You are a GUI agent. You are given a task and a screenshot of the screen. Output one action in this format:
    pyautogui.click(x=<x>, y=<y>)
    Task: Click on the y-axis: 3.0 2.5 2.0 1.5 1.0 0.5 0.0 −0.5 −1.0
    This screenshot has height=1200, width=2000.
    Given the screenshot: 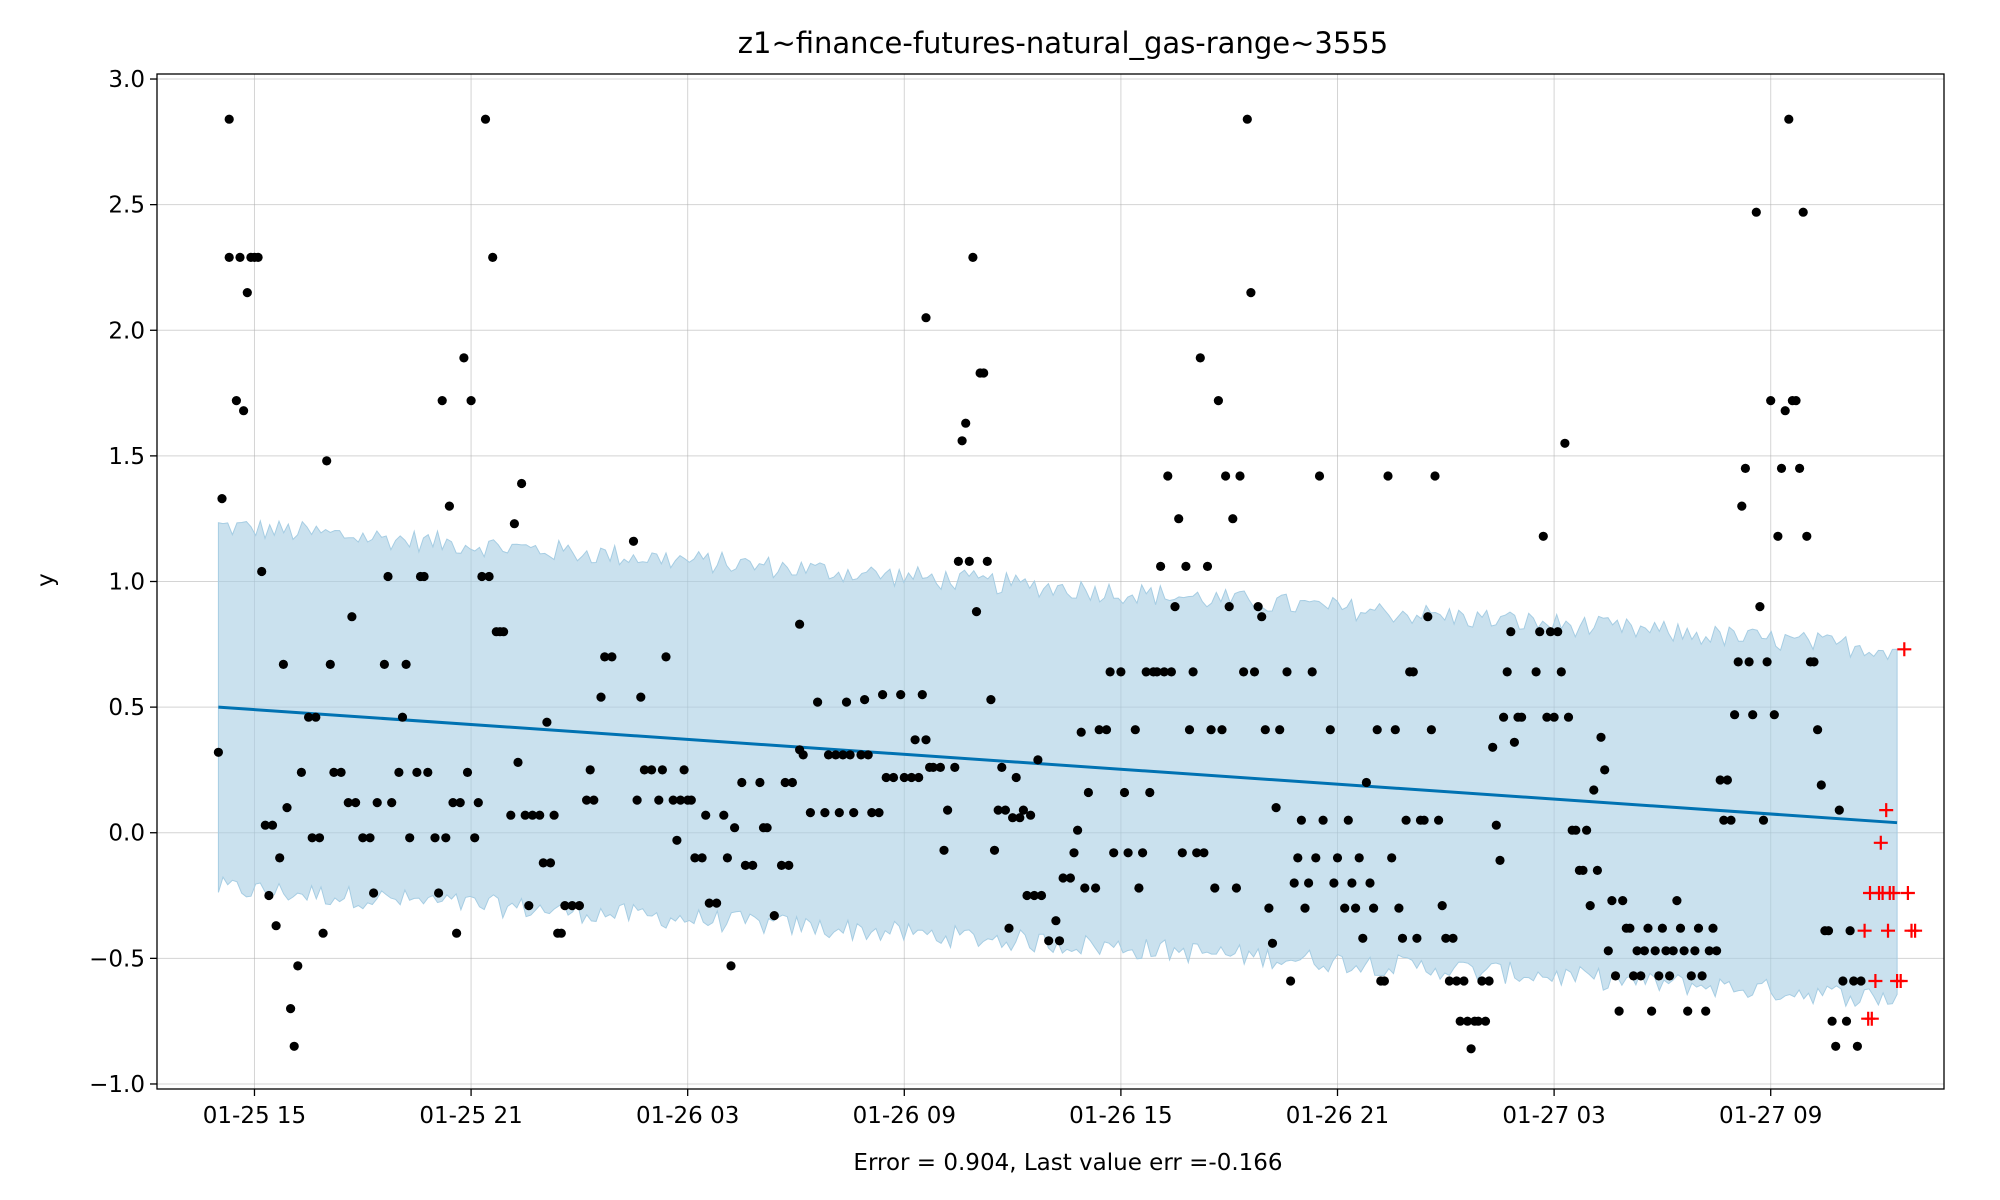 What is the action you would take?
    pyautogui.click(x=123, y=582)
    